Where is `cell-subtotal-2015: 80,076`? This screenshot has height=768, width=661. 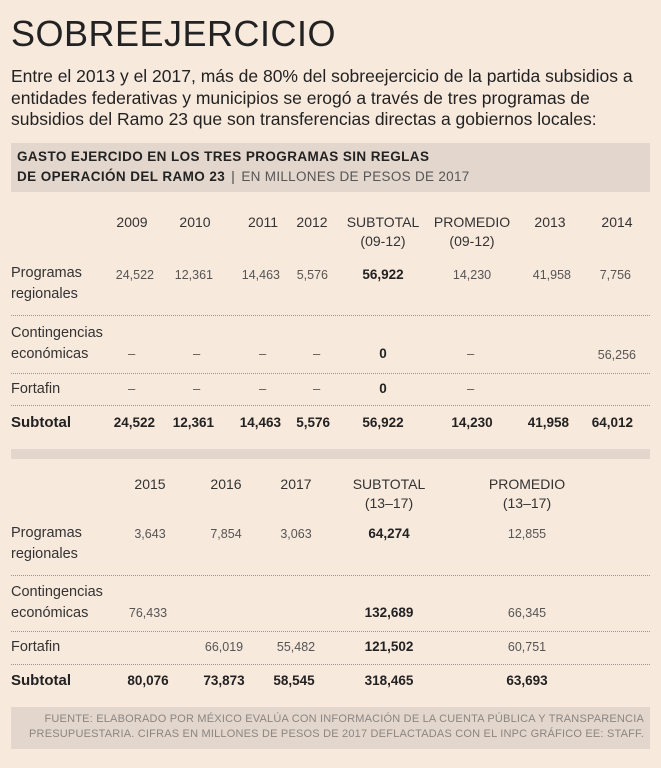
cell-subtotal-2015: 80,076 is located at coordinates (148, 680).